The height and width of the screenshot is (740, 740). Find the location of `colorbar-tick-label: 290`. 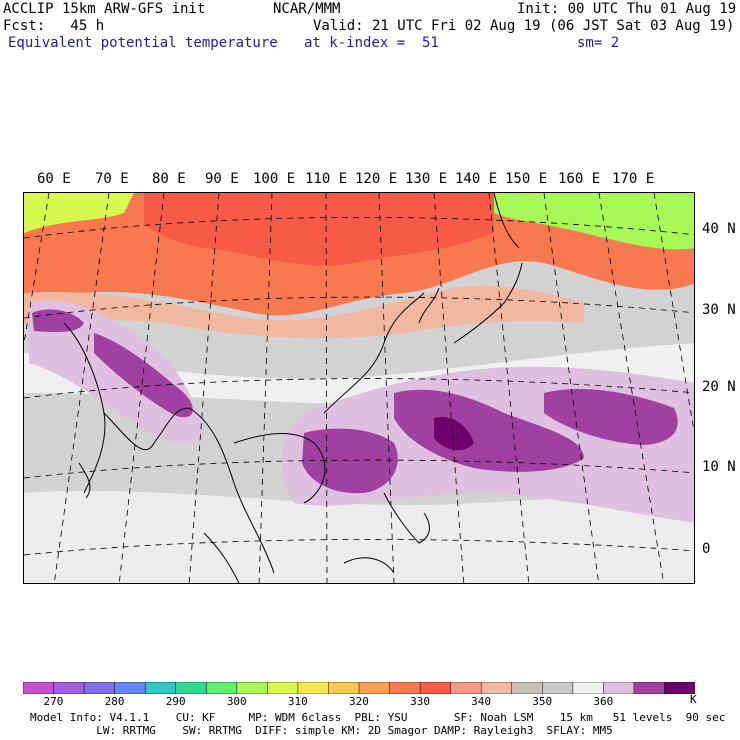

colorbar-tick-label: 290 is located at coordinates (175, 701).